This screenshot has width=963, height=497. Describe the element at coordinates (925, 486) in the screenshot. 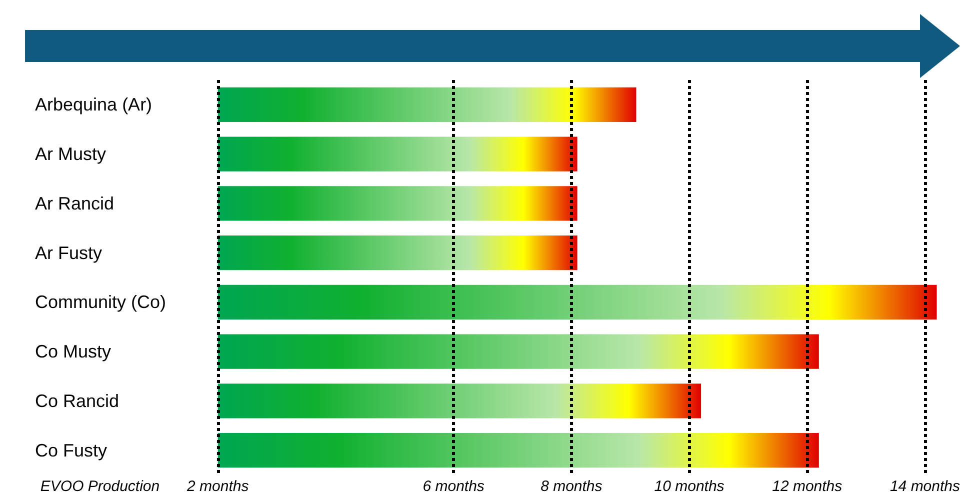

I see `x-tick-label: 14 months` at that location.